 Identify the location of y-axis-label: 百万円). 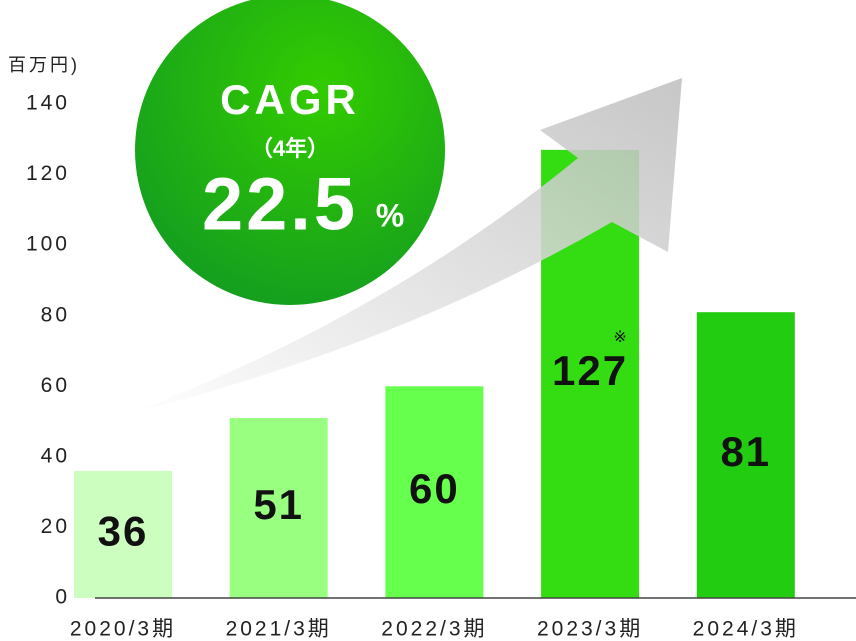
(44, 65).